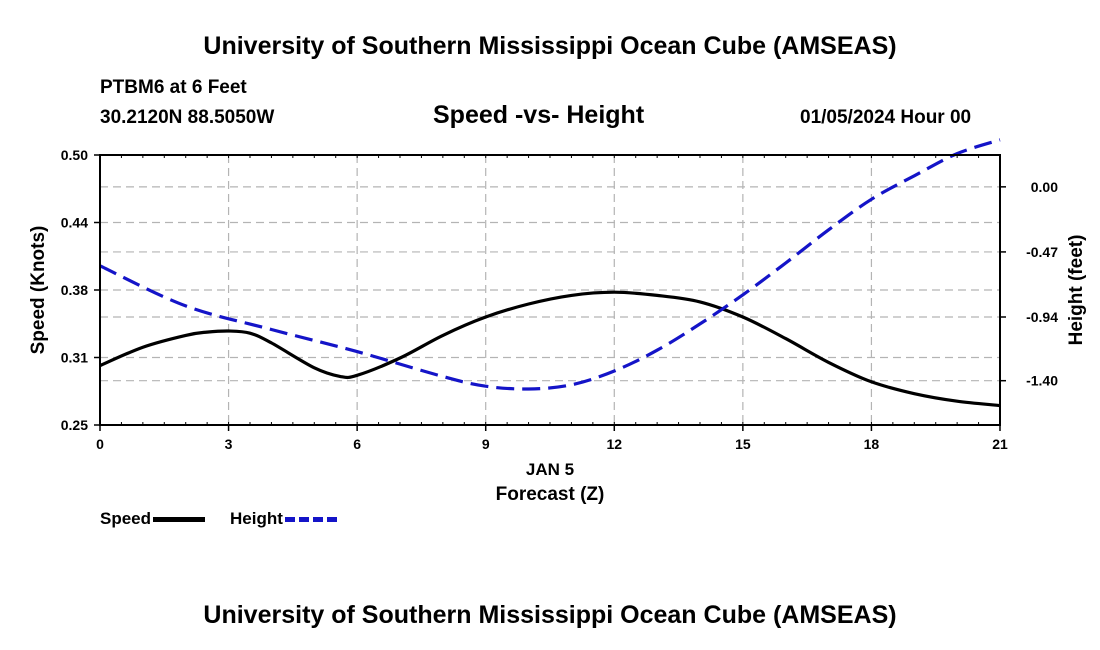  What do you see at coordinates (310, 519) in the screenshot?
I see `legend-height-swatch` at bounding box center [310, 519].